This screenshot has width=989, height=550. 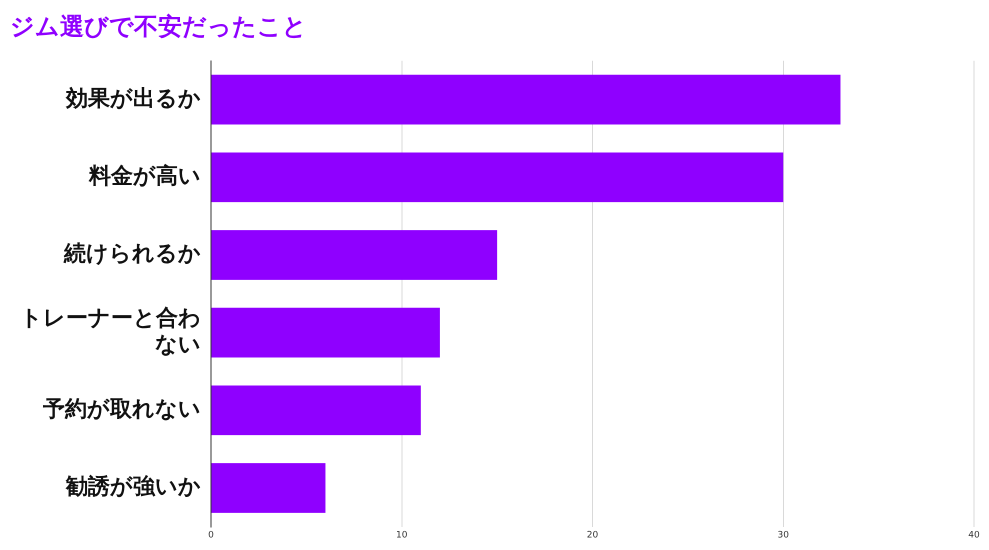 I want to click on y-tick-label: 効果が出るか, so click(x=133, y=99).